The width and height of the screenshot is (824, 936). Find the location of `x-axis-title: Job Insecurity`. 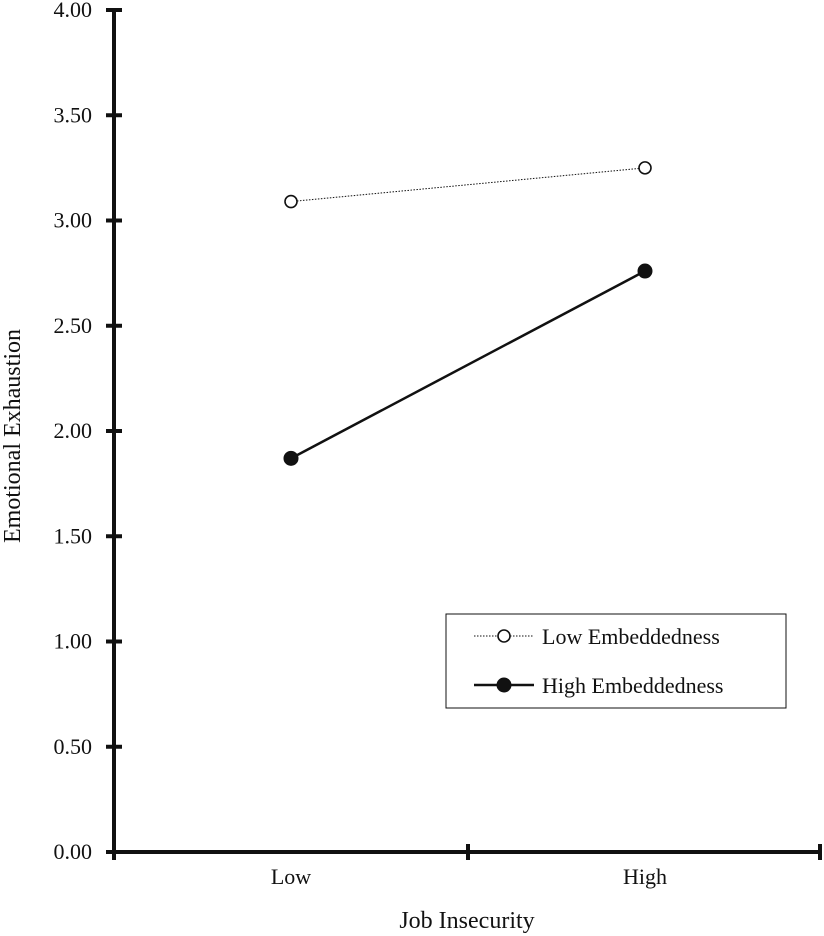

x-axis-title: Job Insecurity is located at coordinates (466, 921).